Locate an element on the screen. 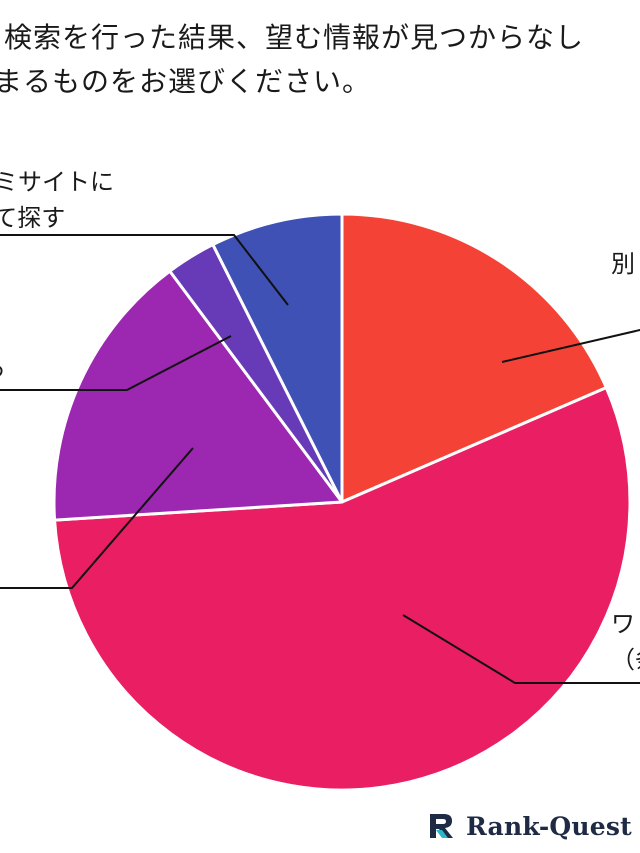  question-line-2: まるものをお選びください。 is located at coordinates (186, 81).